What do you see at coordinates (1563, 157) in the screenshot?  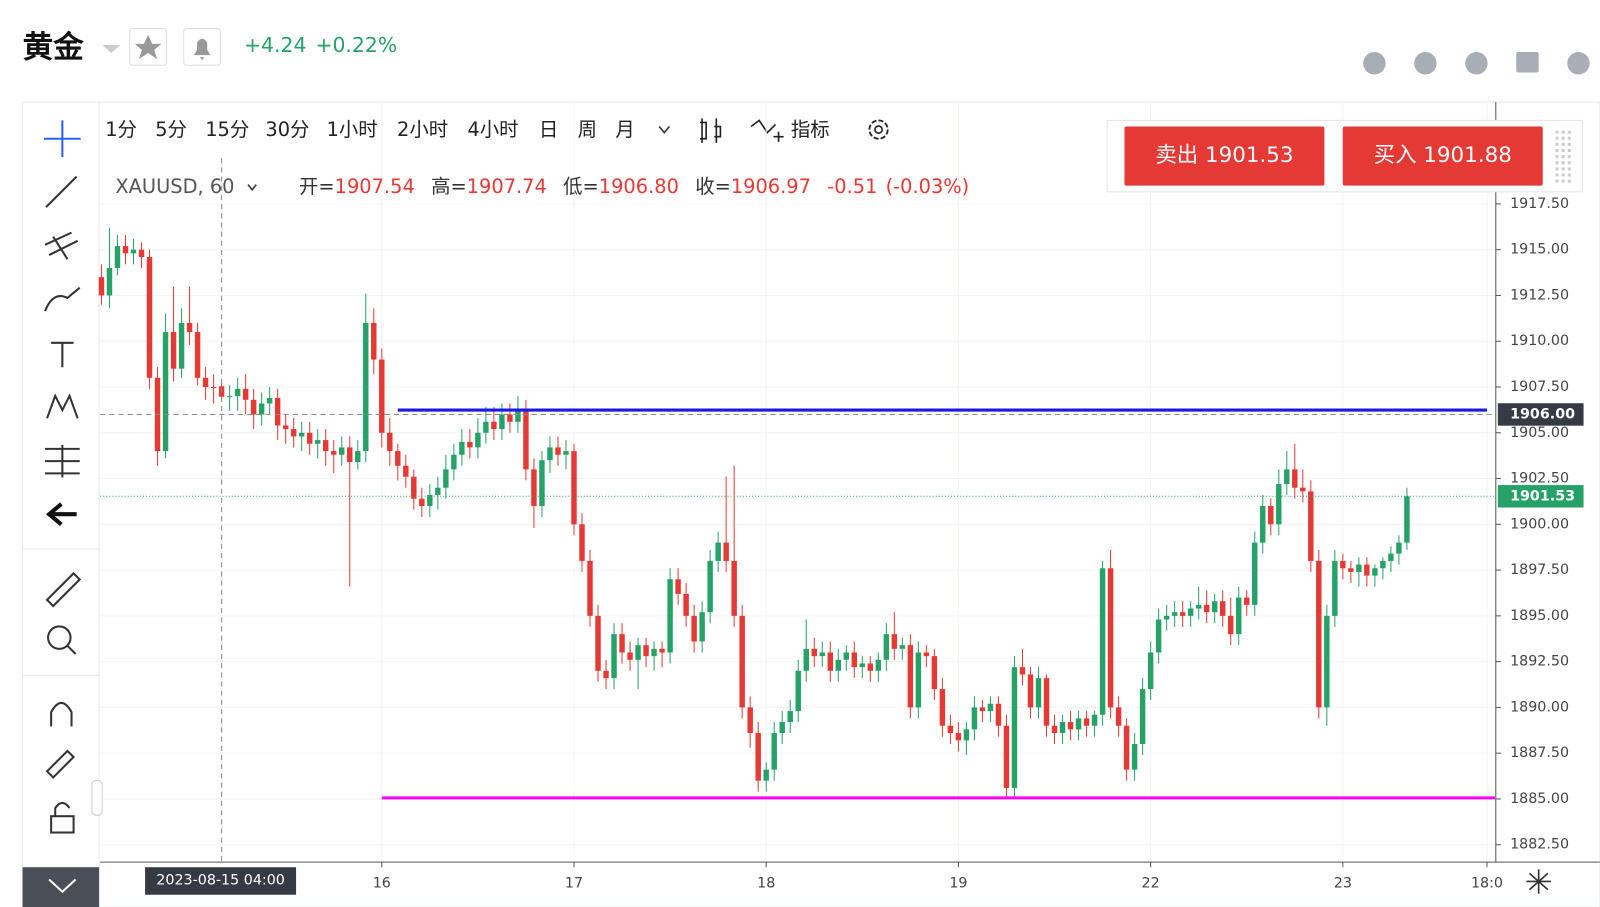 I see `drag-handle` at bounding box center [1563, 157].